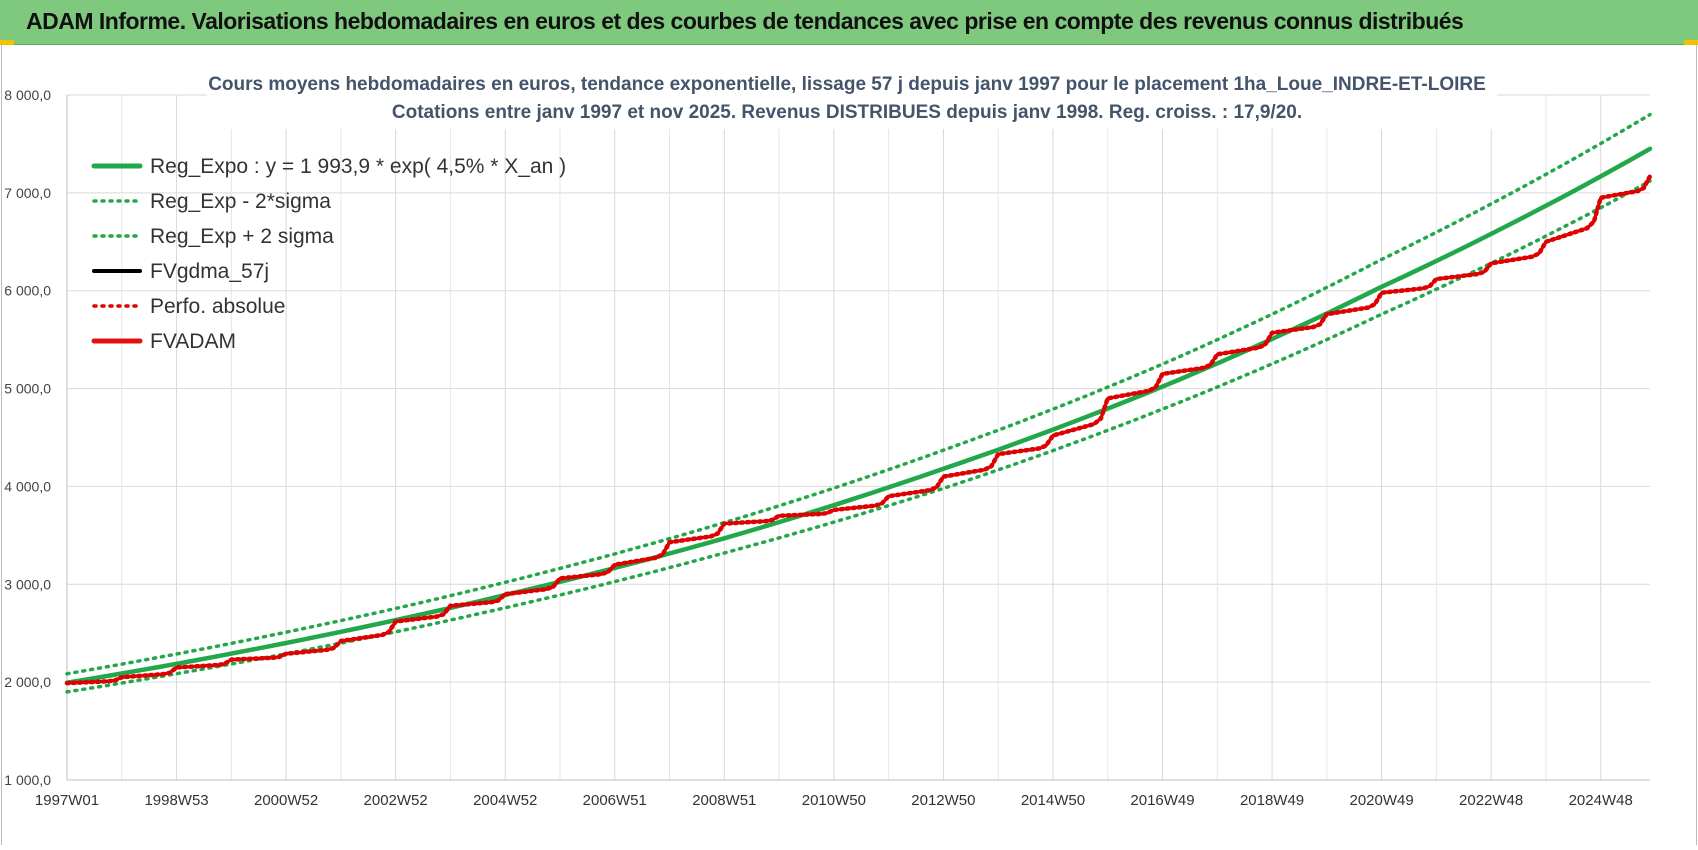  I want to click on y-tick-label: 6 000,0, so click(27, 291).